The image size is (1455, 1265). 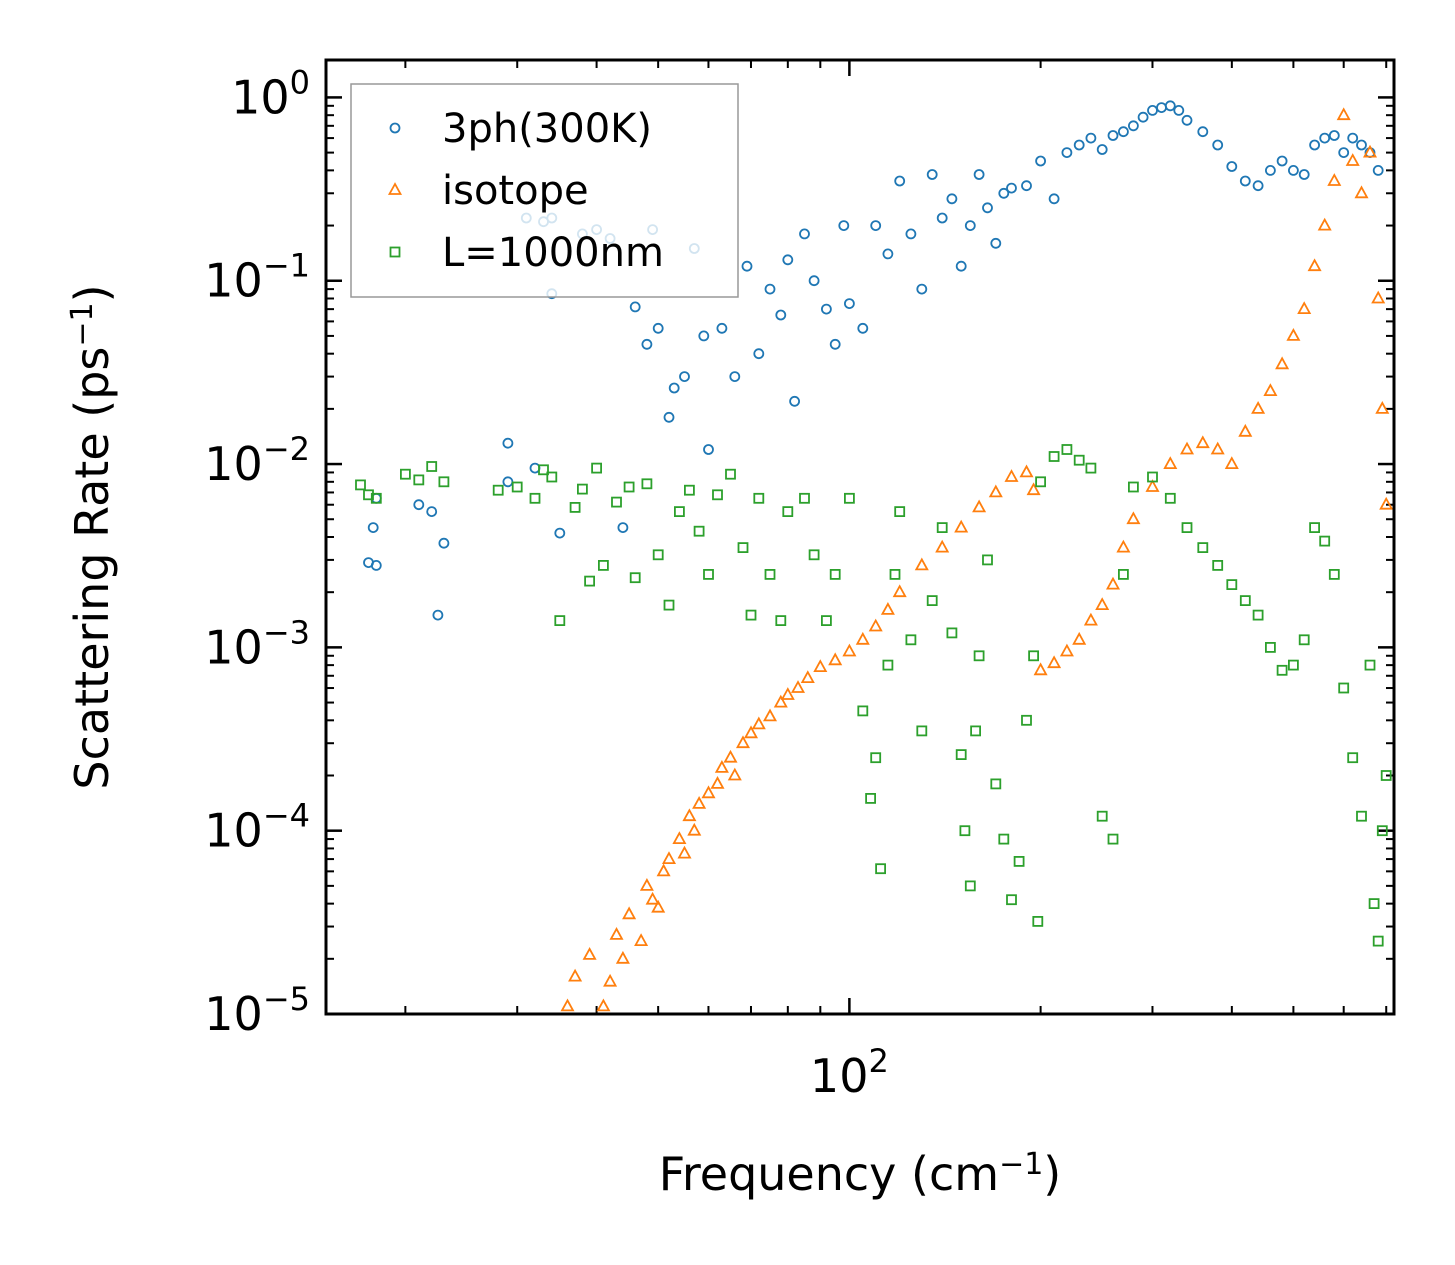 I want to click on legend-label: 3ph(300K), so click(x=547, y=129).